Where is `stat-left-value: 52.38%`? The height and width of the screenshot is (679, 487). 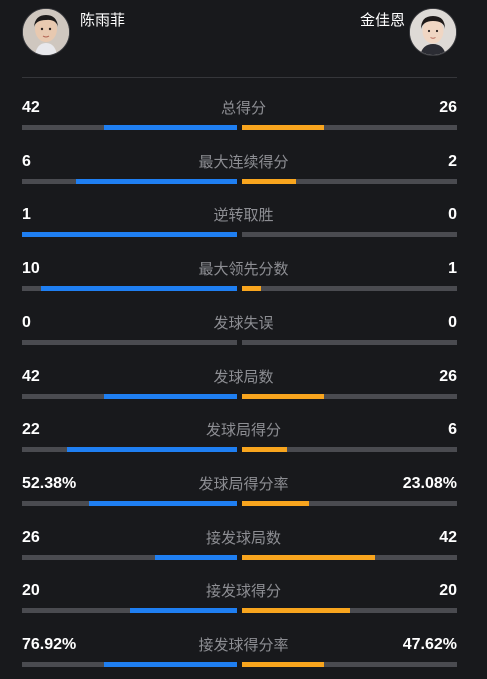
stat-left-value: 52.38% is located at coordinates (49, 483).